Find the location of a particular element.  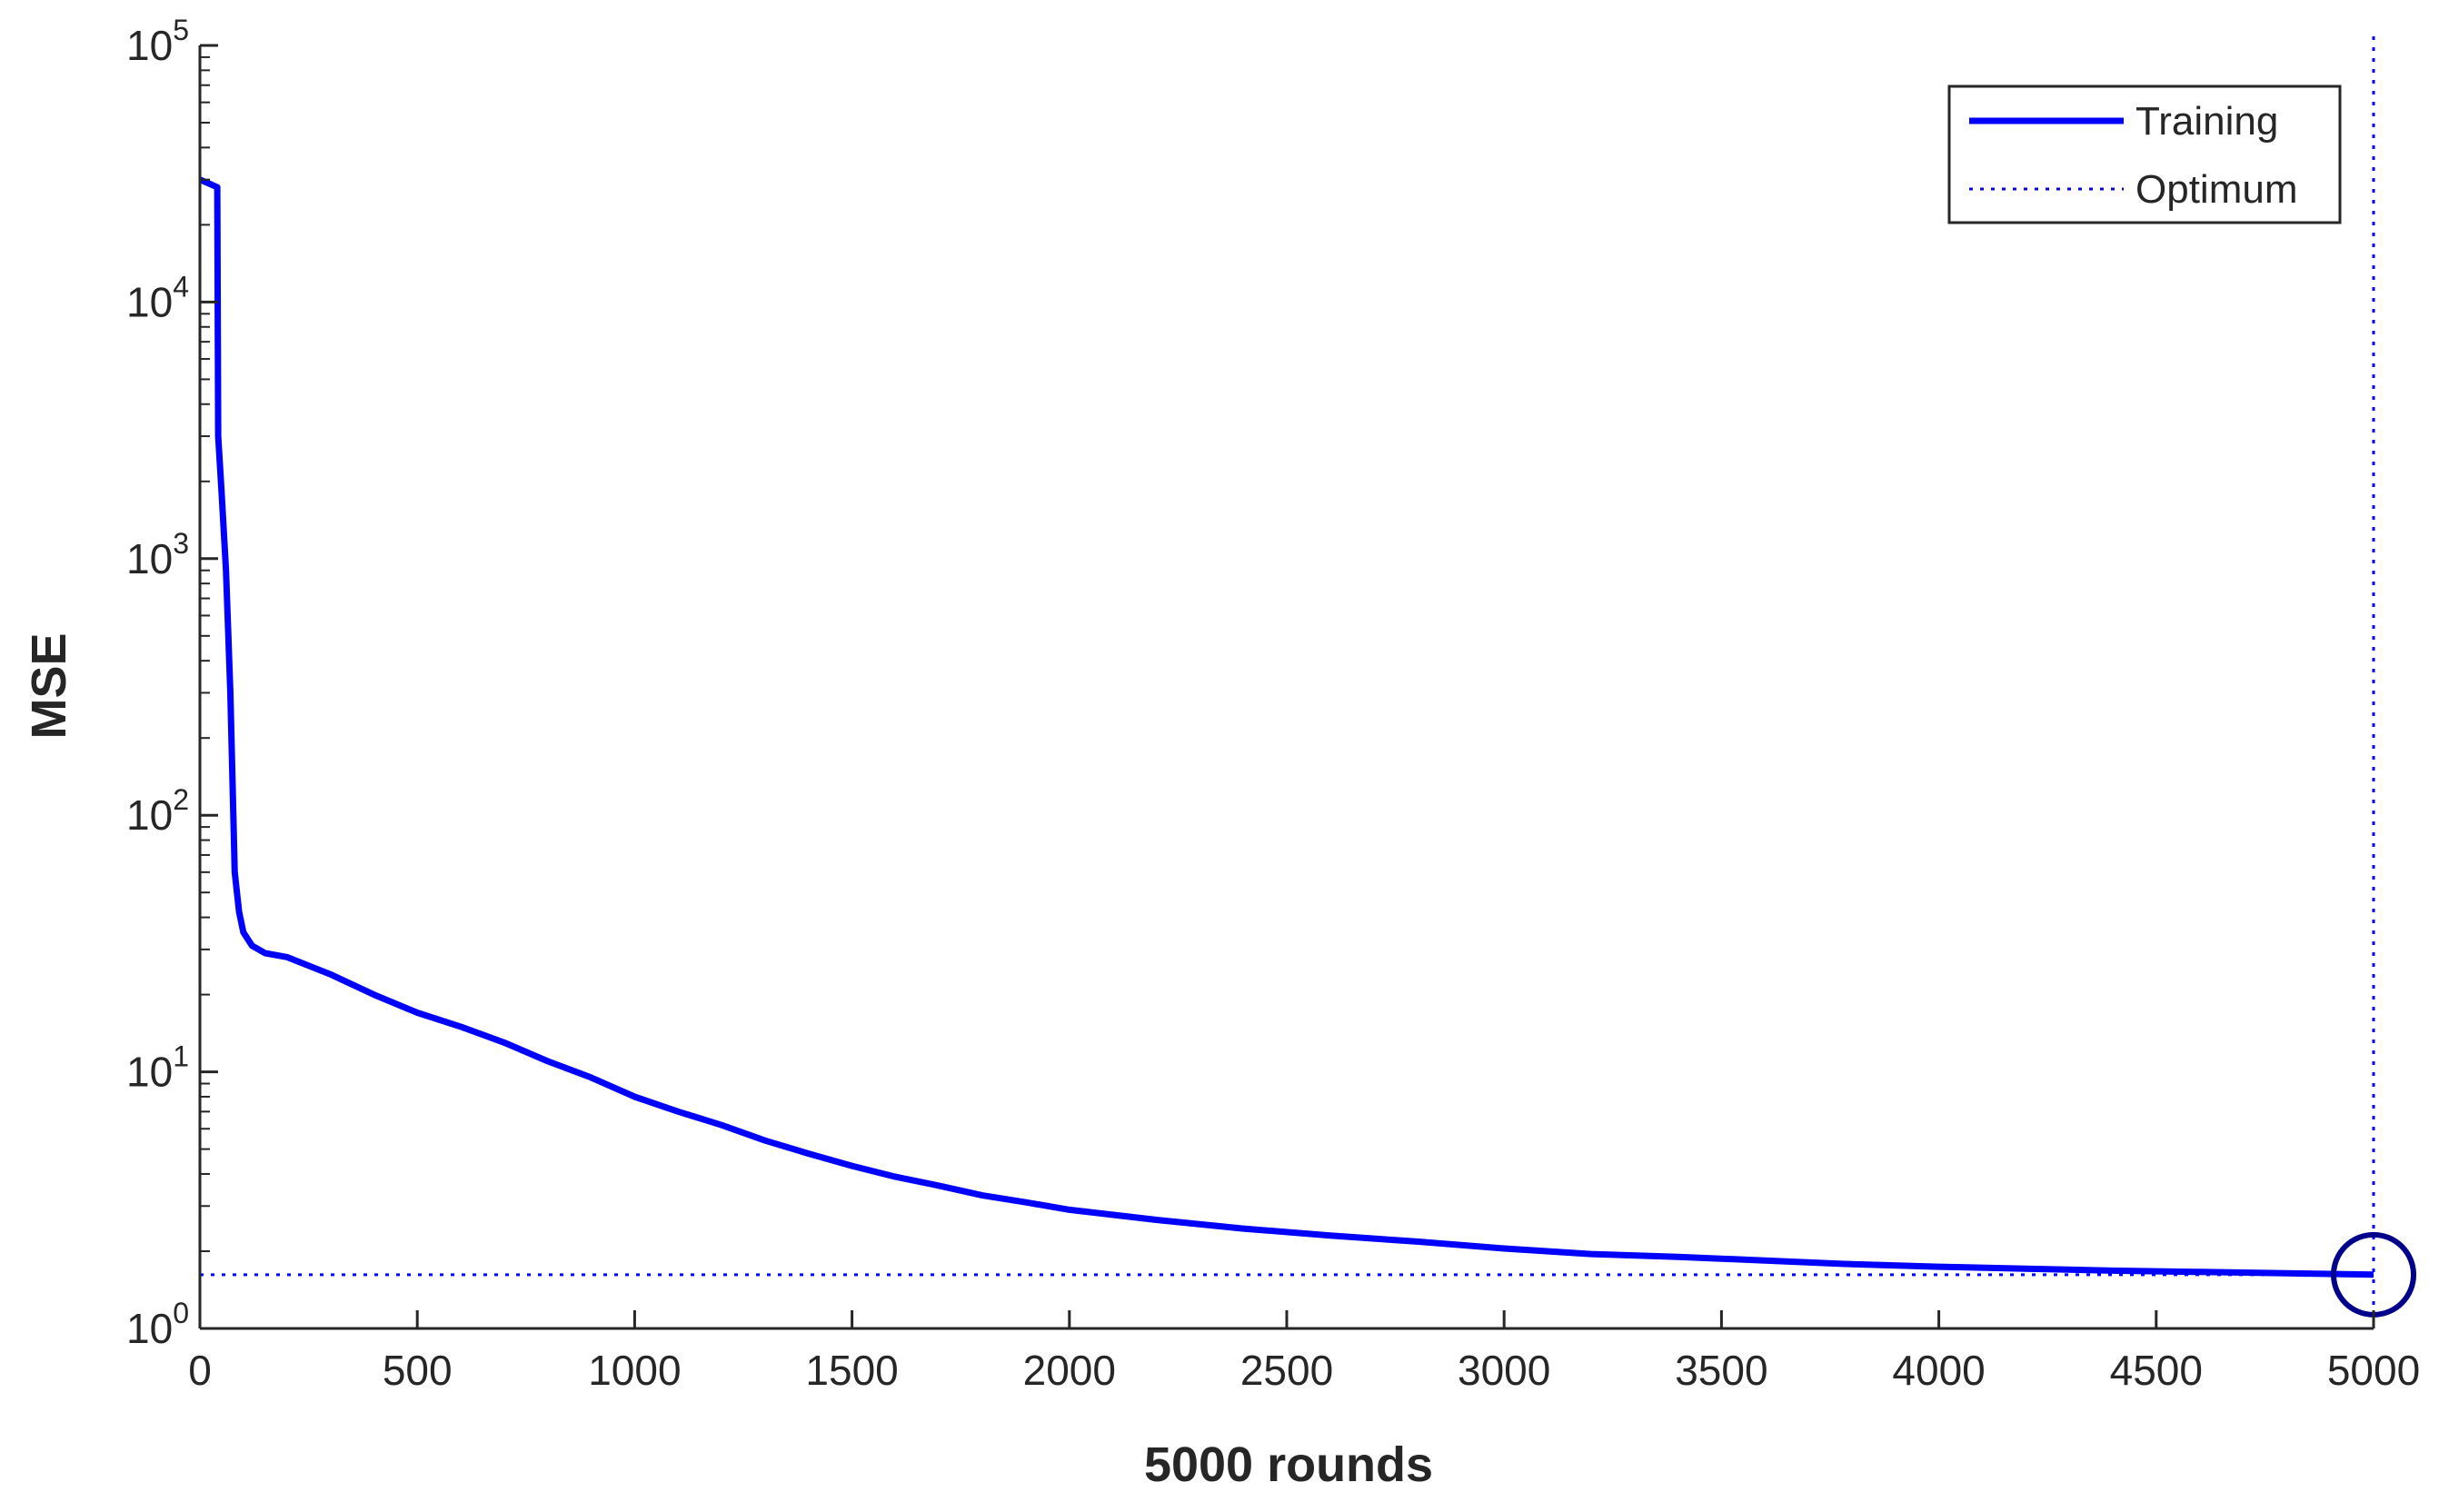

legend-box is located at coordinates (2144, 154).